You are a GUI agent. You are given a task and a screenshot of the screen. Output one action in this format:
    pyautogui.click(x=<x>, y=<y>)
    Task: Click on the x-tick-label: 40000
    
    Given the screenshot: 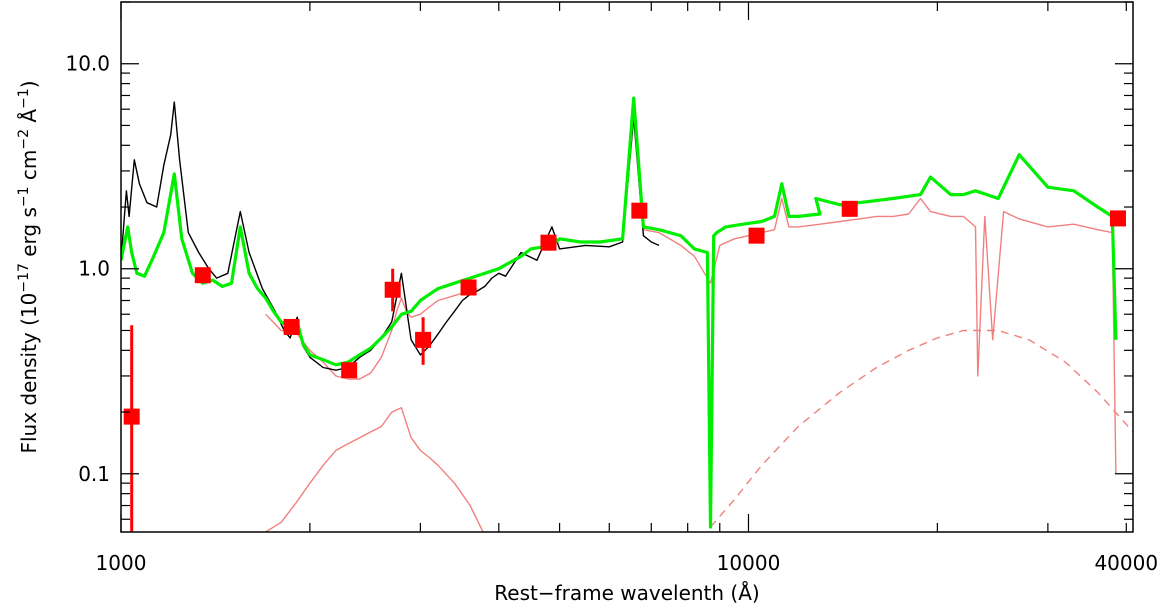 What is the action you would take?
    pyautogui.click(x=1126, y=563)
    